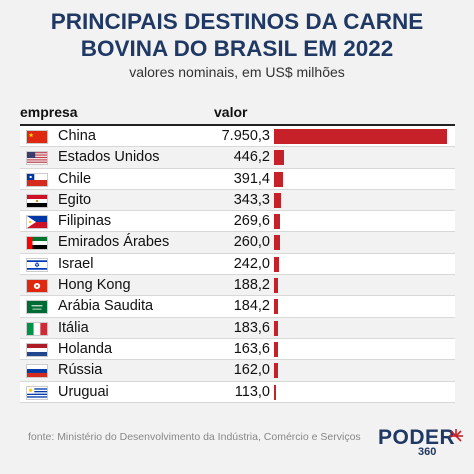 The height and width of the screenshot is (474, 474). I want to click on table-row: Arábia Saudita 184,2, so click(237, 307).